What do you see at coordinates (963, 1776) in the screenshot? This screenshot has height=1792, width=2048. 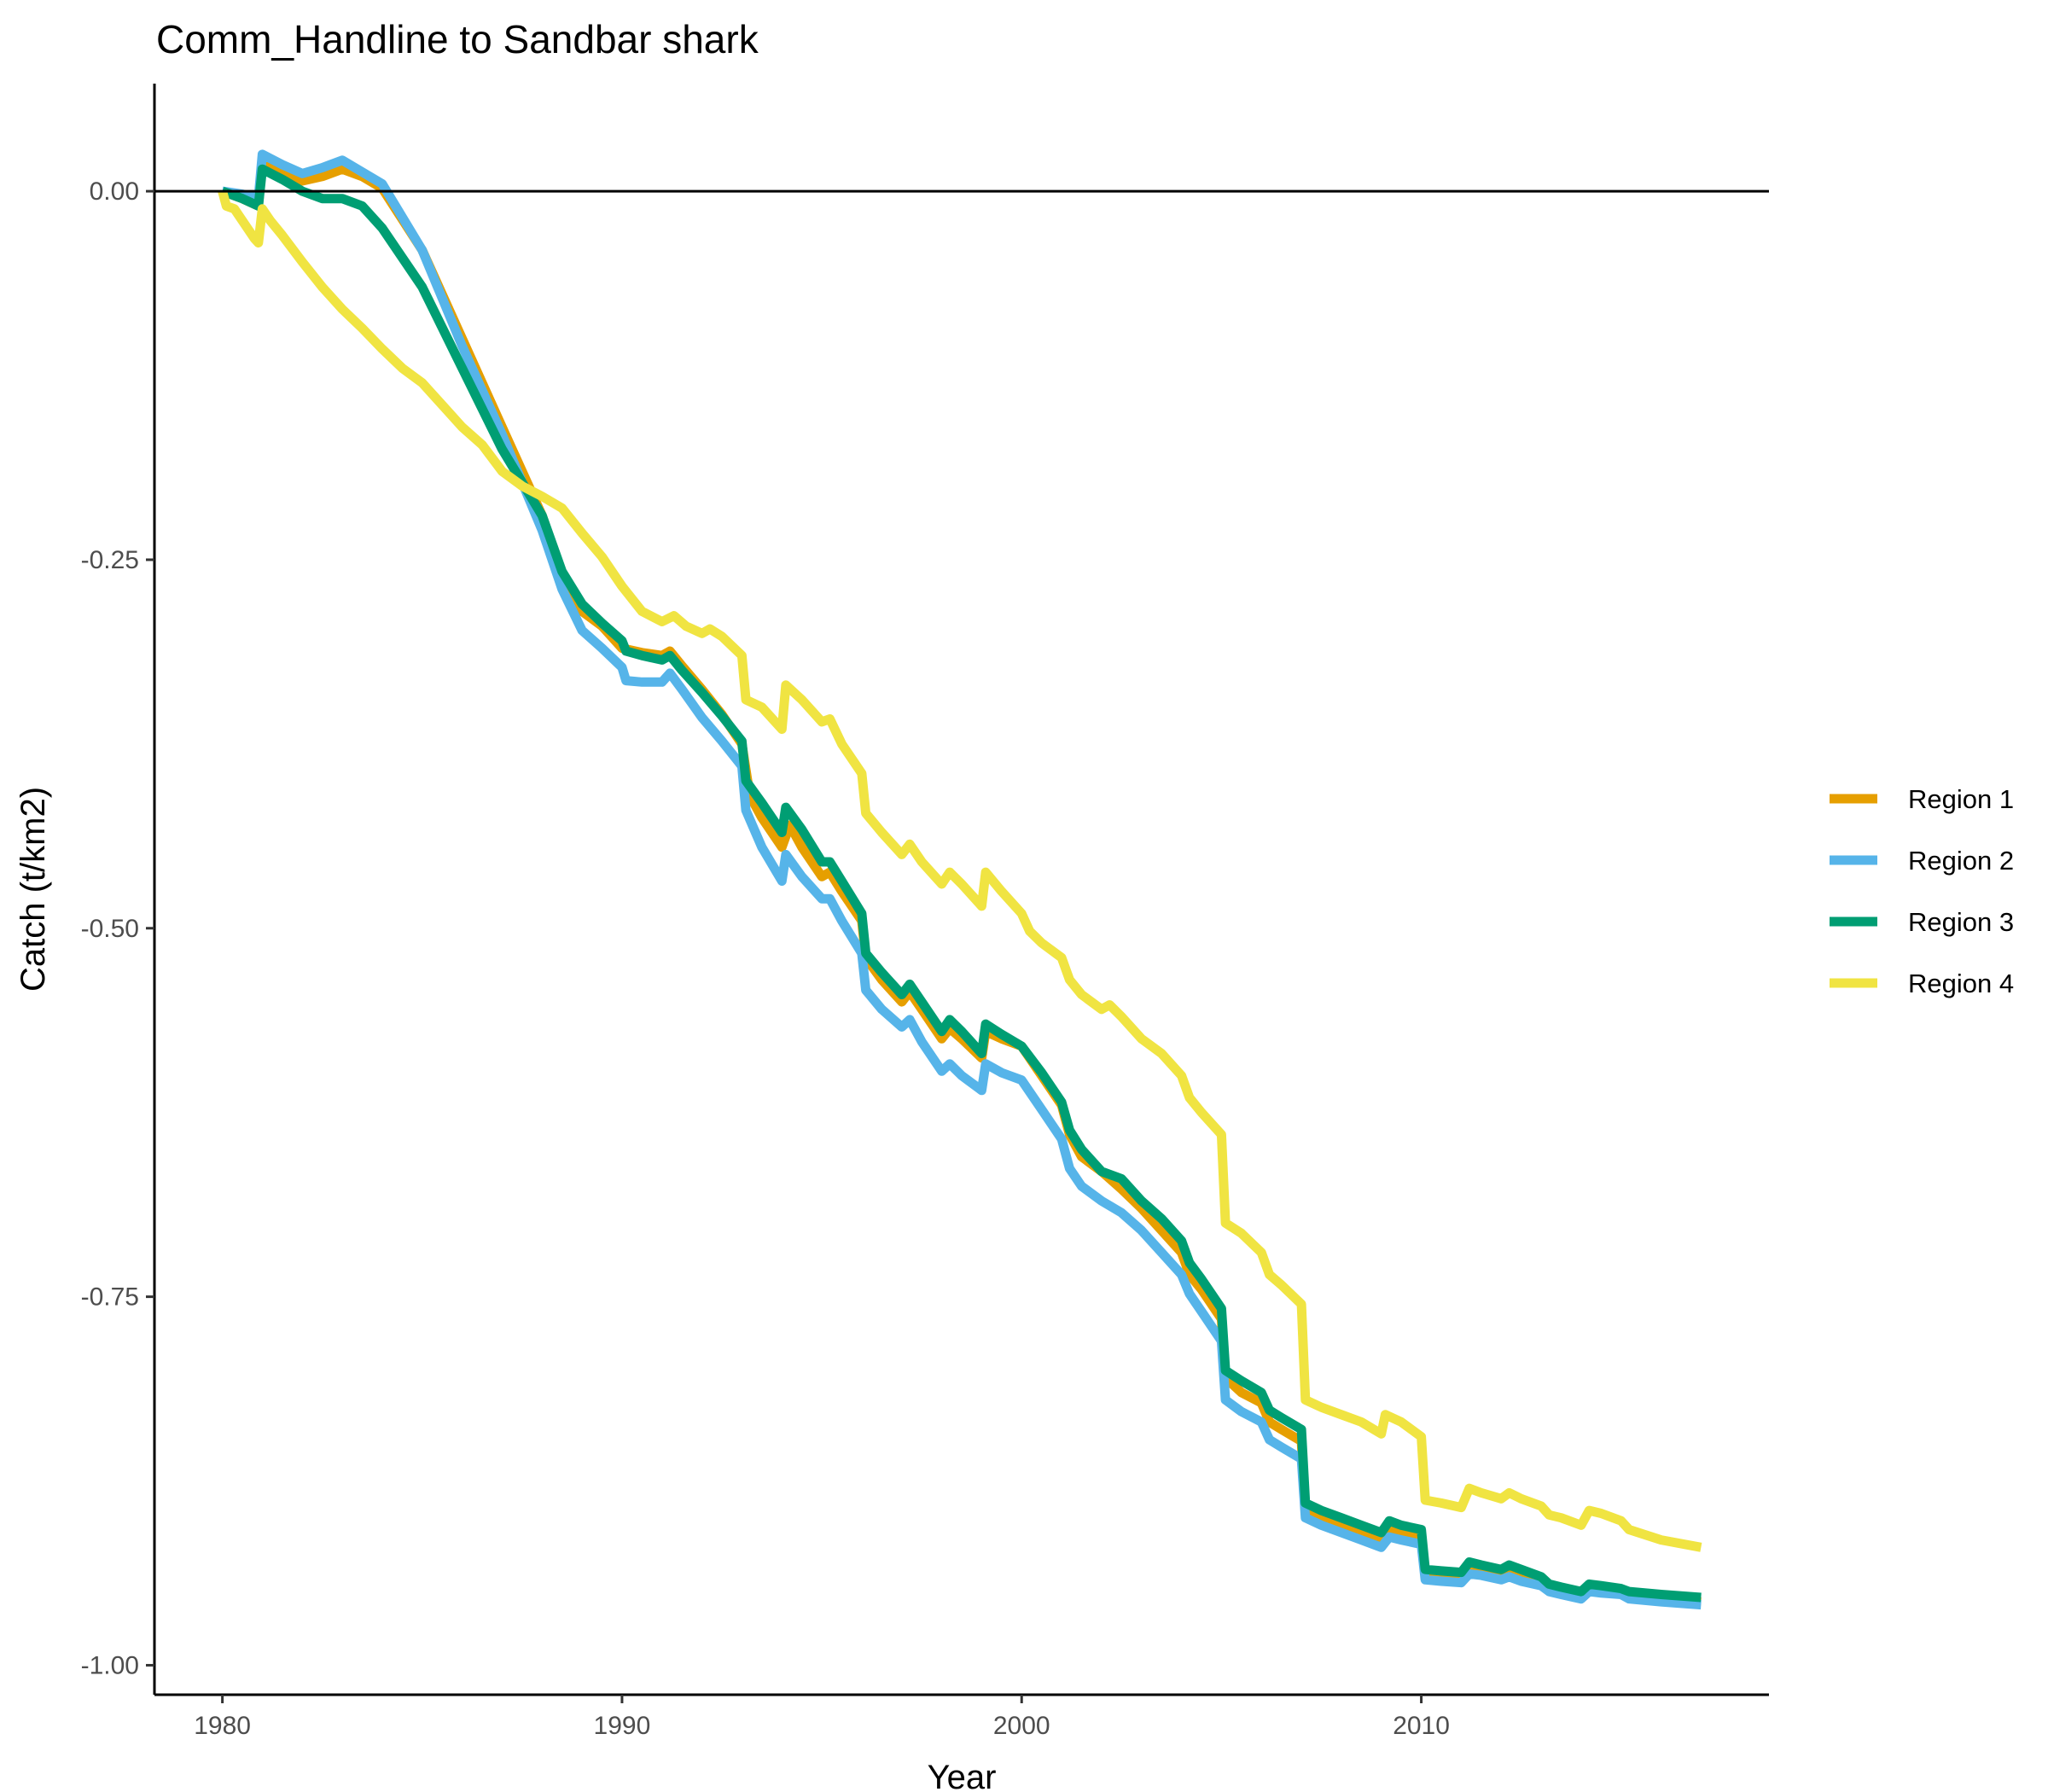 I see `x-axis-title: Year` at bounding box center [963, 1776].